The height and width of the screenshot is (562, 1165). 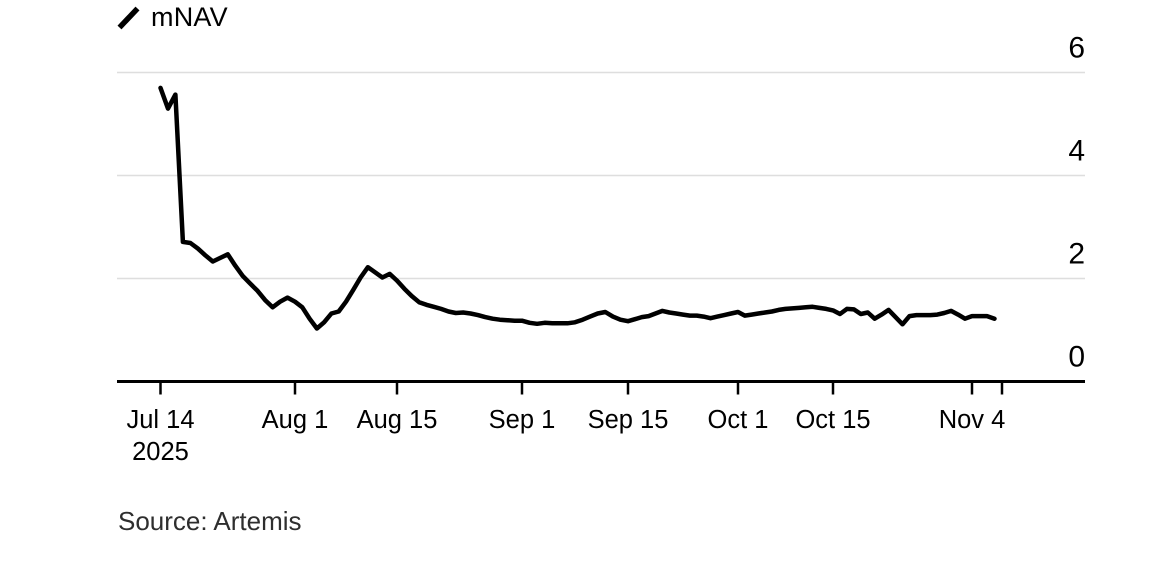 I want to click on legend: mNAV, so click(x=172, y=17).